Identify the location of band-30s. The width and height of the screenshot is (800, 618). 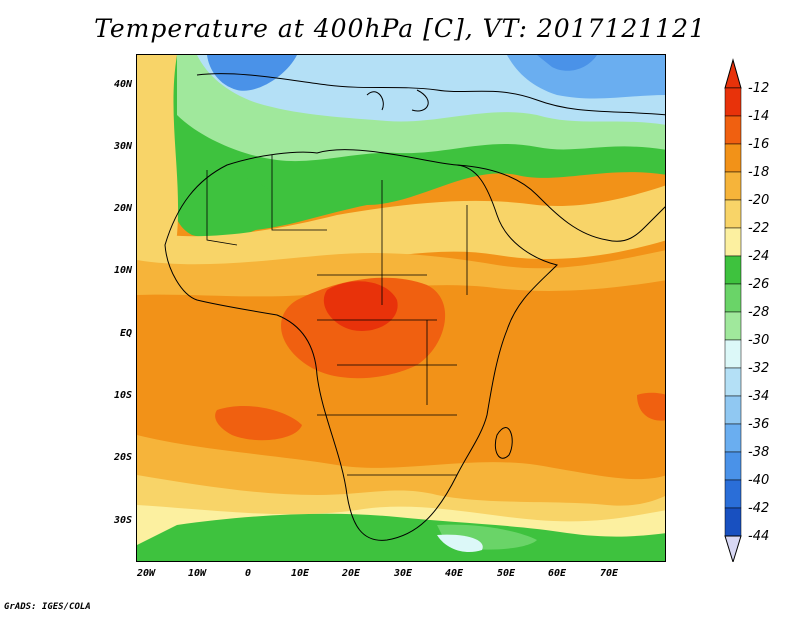
(460, 543).